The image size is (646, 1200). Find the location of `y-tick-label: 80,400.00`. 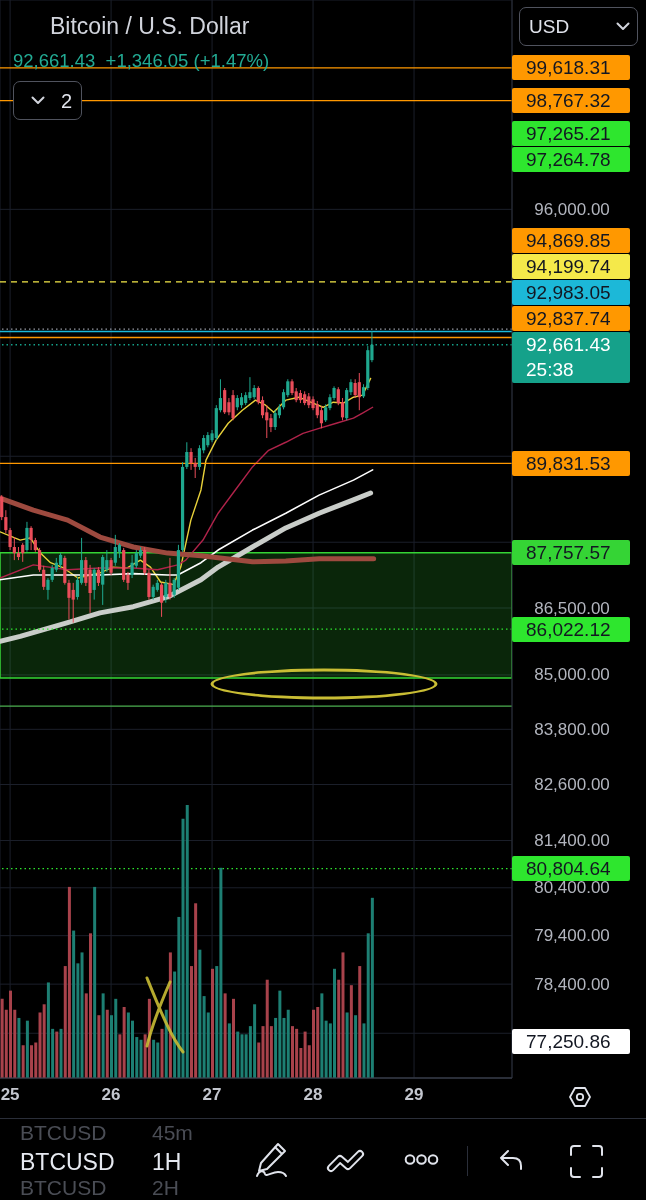

y-tick-label: 80,400.00 is located at coordinates (572, 888).